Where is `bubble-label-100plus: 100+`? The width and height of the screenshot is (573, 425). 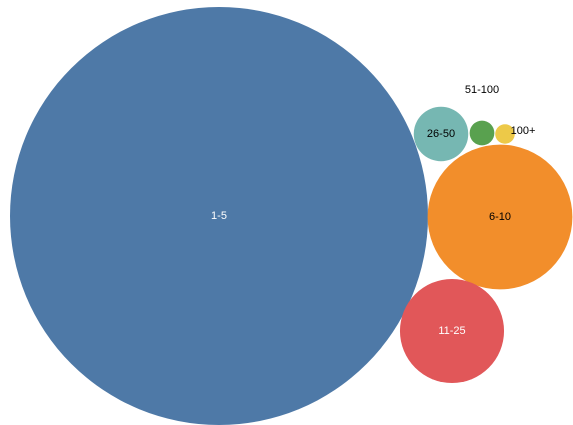 bubble-label-100plus: 100+ is located at coordinates (523, 131).